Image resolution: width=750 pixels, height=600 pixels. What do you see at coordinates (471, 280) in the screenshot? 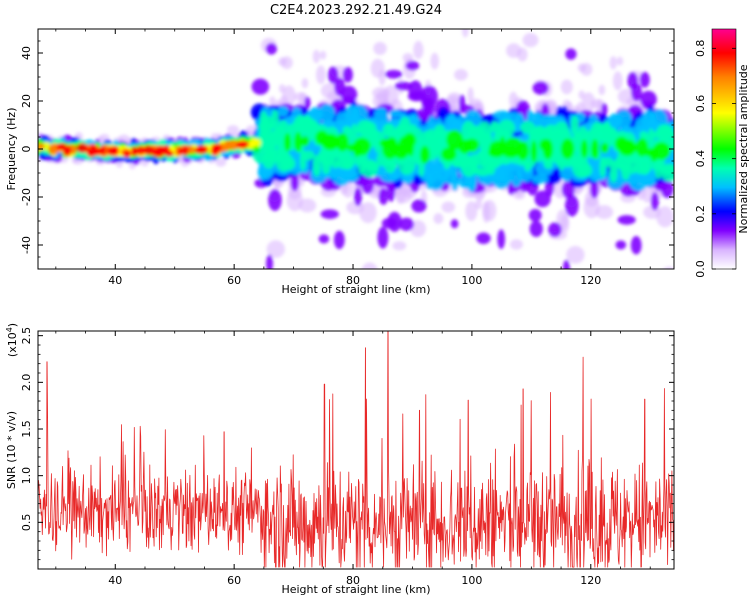
I see `x-tick-label: 100` at bounding box center [471, 280].